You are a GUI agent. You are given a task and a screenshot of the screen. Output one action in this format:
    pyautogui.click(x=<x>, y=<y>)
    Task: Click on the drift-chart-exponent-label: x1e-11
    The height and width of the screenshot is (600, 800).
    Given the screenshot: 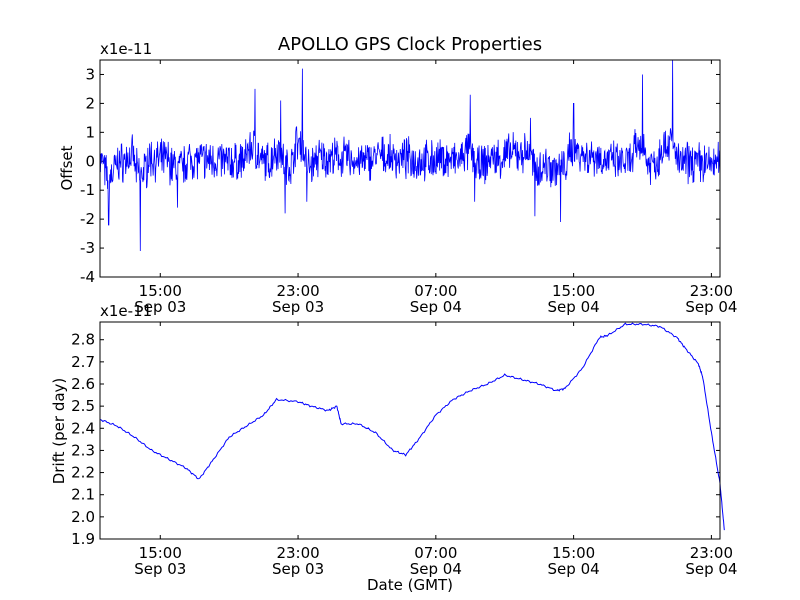 What is the action you would take?
    pyautogui.click(x=126, y=311)
    